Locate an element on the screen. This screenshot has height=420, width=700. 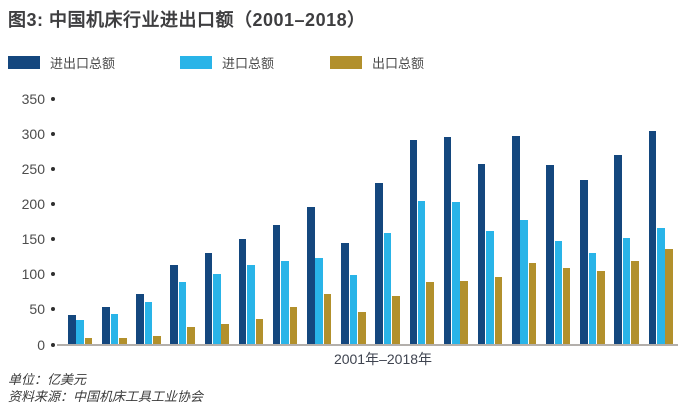
bar-进口总额-2012 is located at coordinates (456, 273).